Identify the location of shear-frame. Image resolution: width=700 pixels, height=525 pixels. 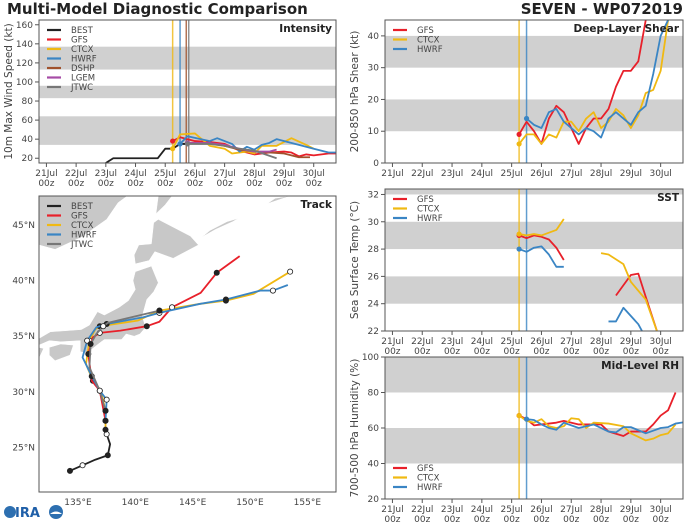
(534, 91).